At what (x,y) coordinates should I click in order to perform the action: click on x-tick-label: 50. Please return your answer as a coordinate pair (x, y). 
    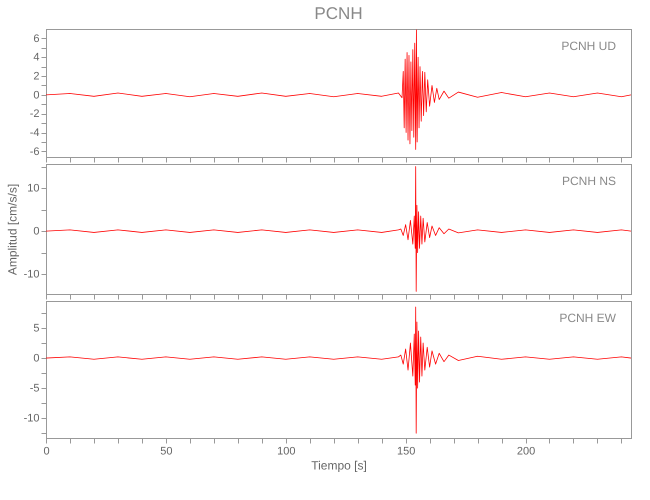
    Looking at the image, I should click on (166, 452).